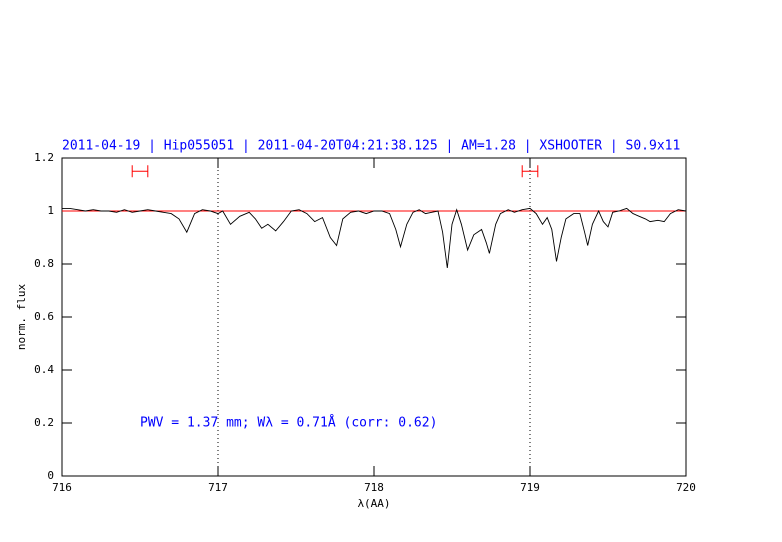  What do you see at coordinates (218, 487) in the screenshot?
I see `x-tick-label: 717` at bounding box center [218, 487].